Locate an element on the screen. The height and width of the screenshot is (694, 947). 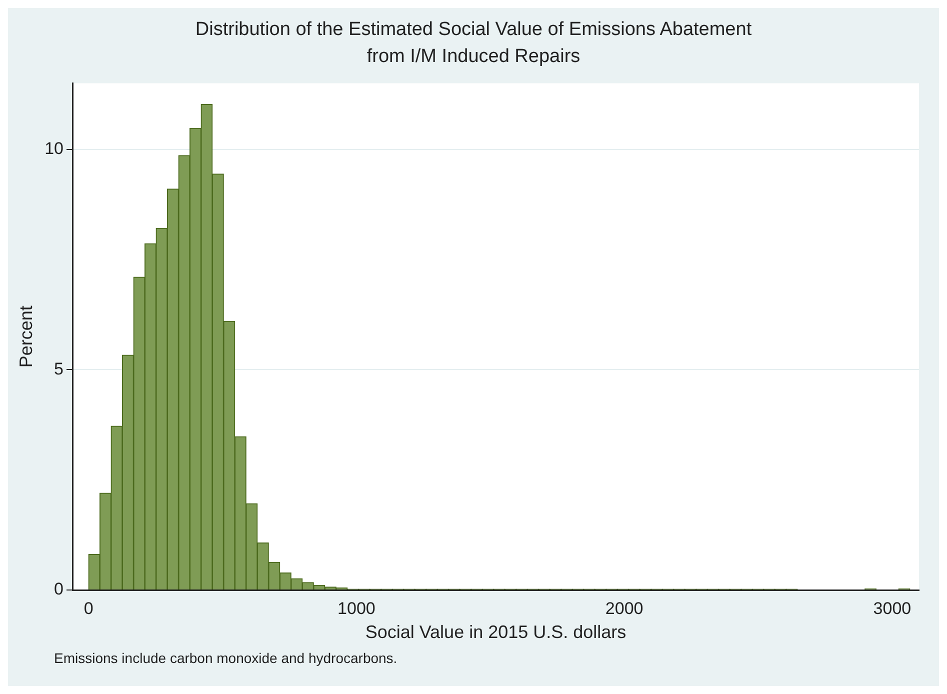
x-tick-label: 2000 is located at coordinates (624, 608).